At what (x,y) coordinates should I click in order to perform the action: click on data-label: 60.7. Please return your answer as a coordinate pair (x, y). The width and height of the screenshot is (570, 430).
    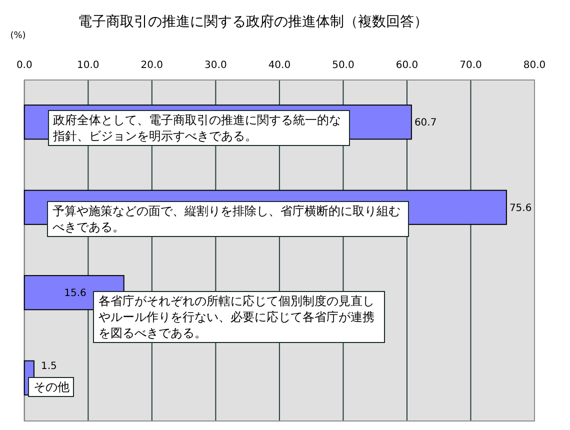
    Looking at the image, I should click on (425, 123).